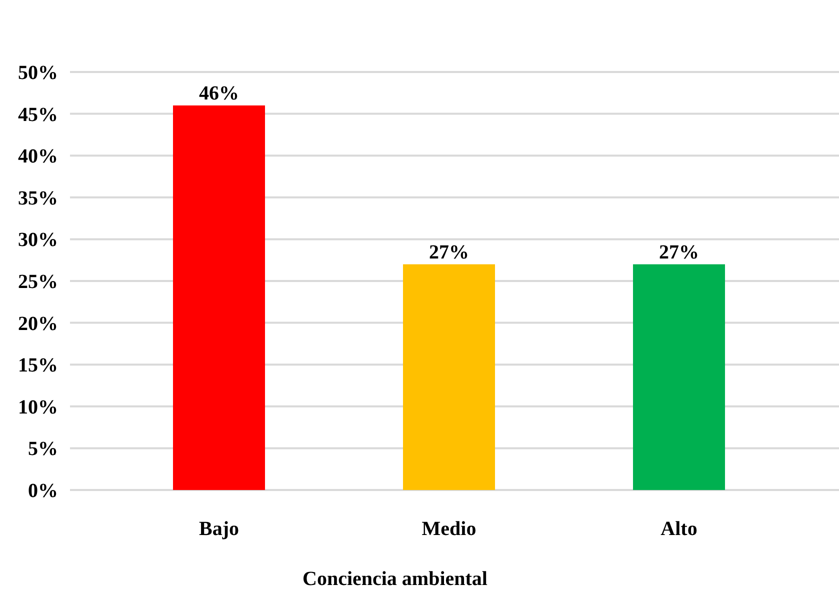 Image resolution: width=839 pixels, height=589 pixels. Describe the element at coordinates (38, 407) in the screenshot. I see `y-tick-label: 10%` at that location.